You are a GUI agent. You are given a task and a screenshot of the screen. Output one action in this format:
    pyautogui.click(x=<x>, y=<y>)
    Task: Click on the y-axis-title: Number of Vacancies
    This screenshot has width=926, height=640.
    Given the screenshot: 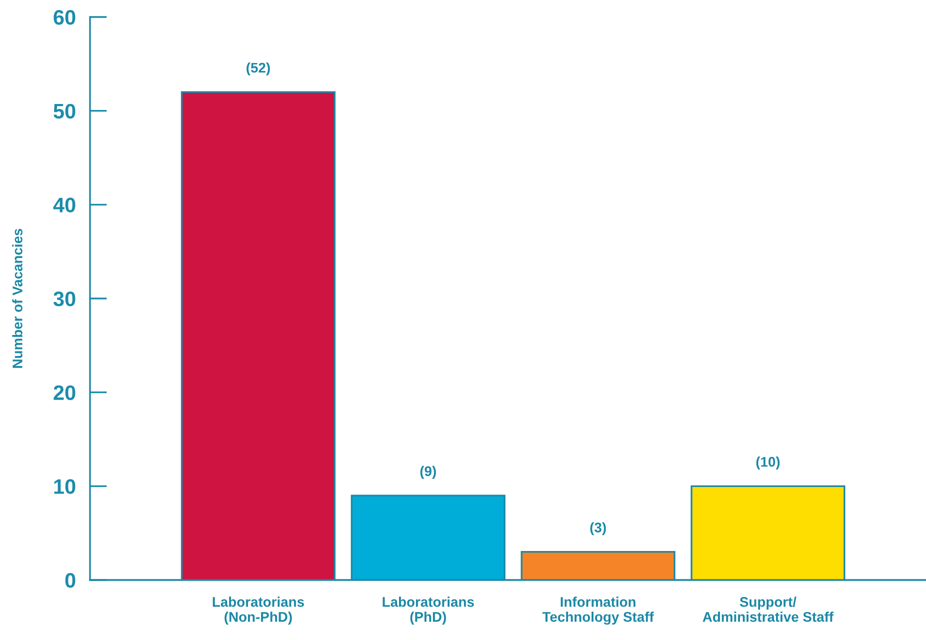 What is the action you would take?
    pyautogui.click(x=17, y=298)
    